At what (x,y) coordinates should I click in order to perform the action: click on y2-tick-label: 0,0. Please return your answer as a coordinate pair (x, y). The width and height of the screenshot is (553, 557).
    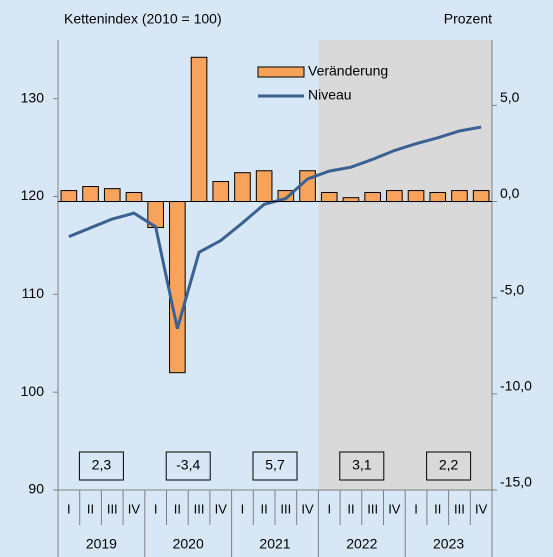
    Looking at the image, I should click on (510, 193).